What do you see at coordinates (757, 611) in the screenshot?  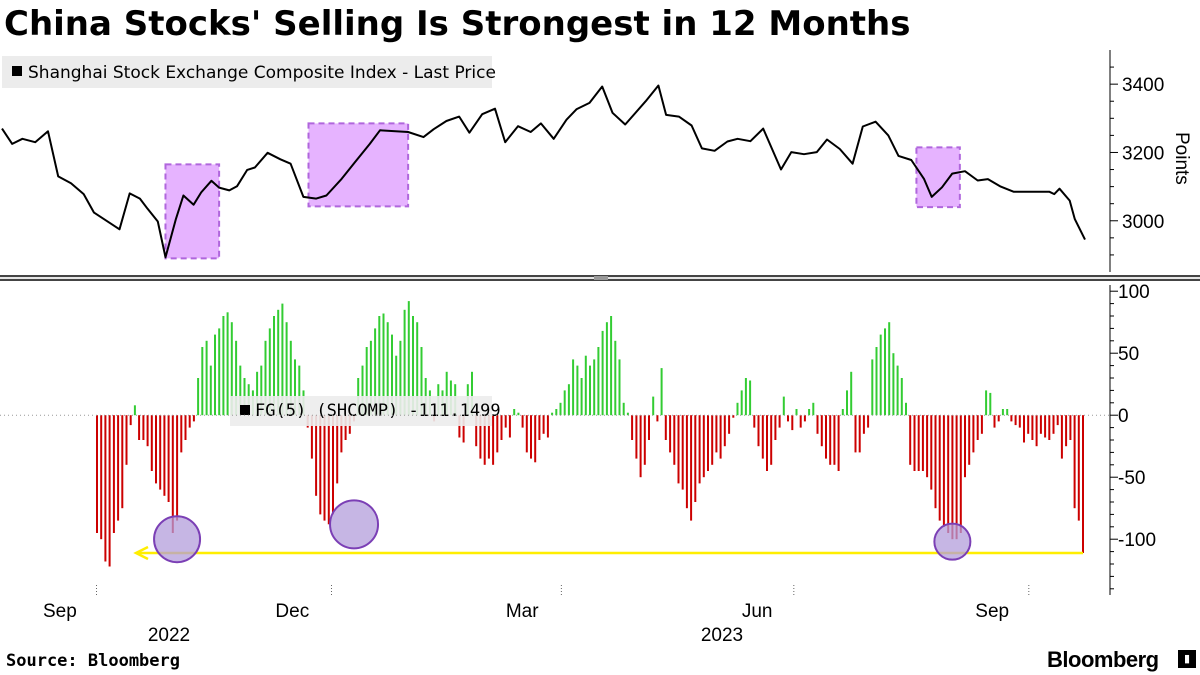 I see `x-month-label: Jun` at bounding box center [757, 611].